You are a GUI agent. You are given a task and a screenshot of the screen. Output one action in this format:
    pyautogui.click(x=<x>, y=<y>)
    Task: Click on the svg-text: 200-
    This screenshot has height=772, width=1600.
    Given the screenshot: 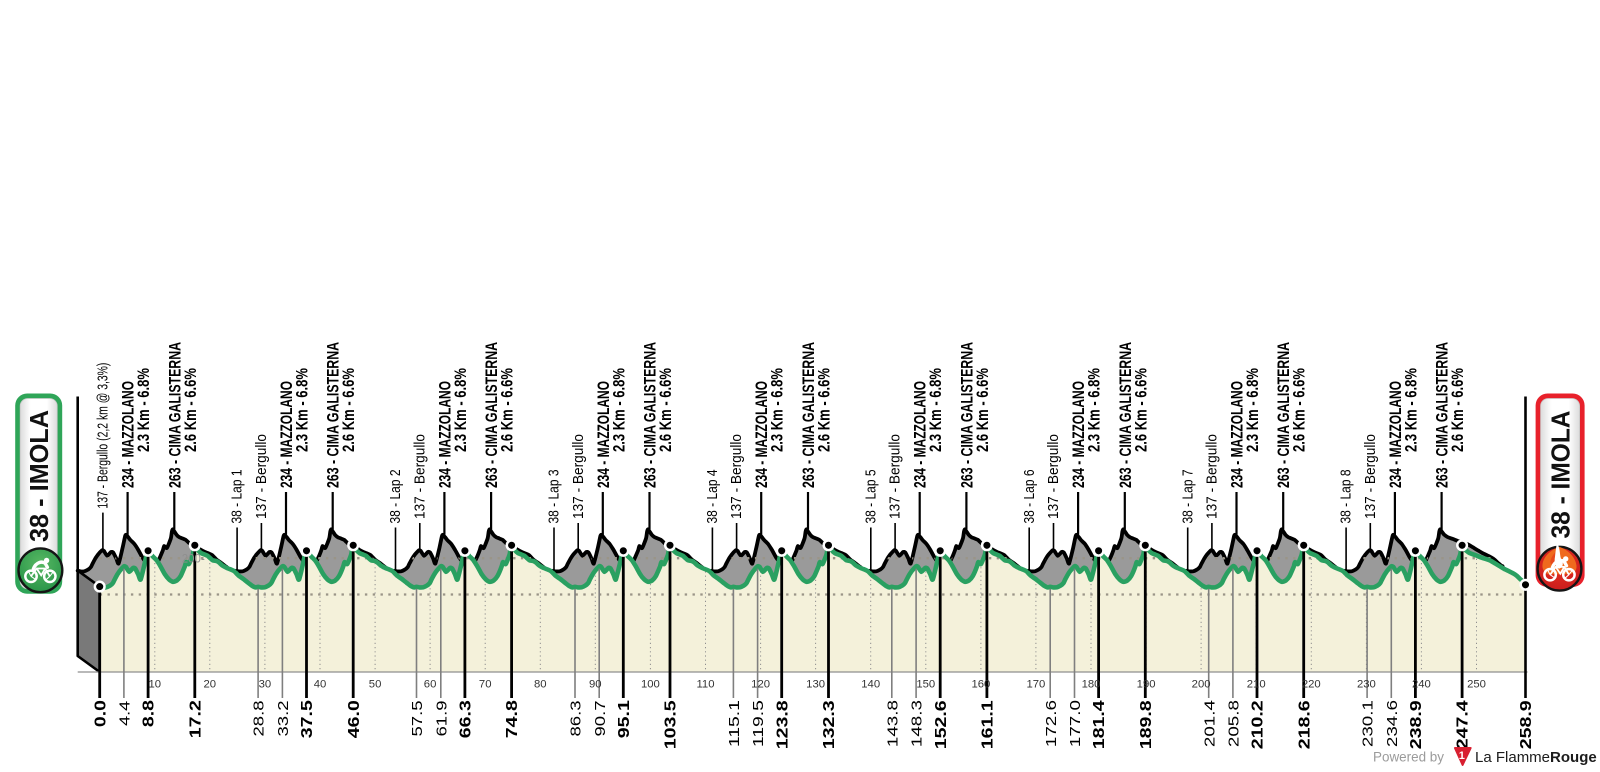 What is the action you would take?
    pyautogui.click(x=193, y=560)
    